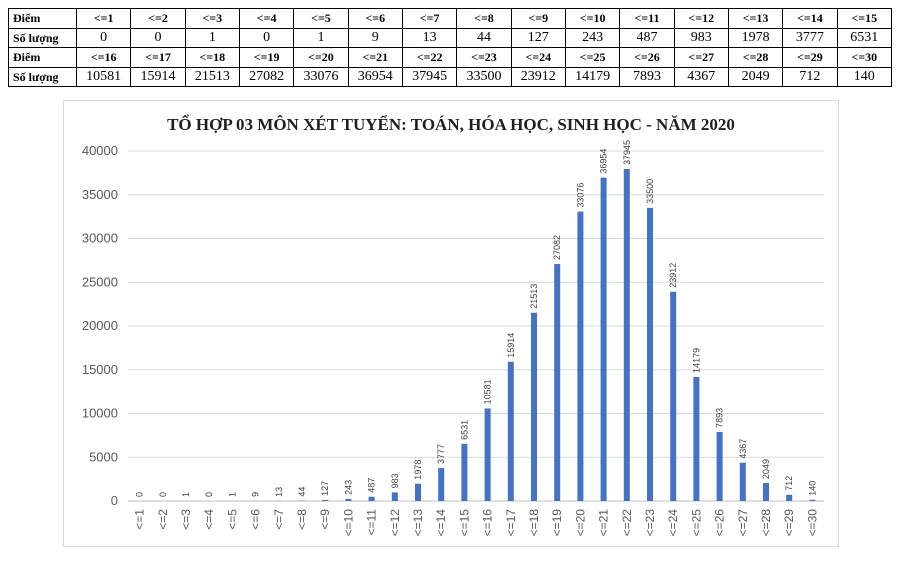  What do you see at coordinates (140, 519) in the screenshot?
I see `x-tick-label: <=1` at bounding box center [140, 519].